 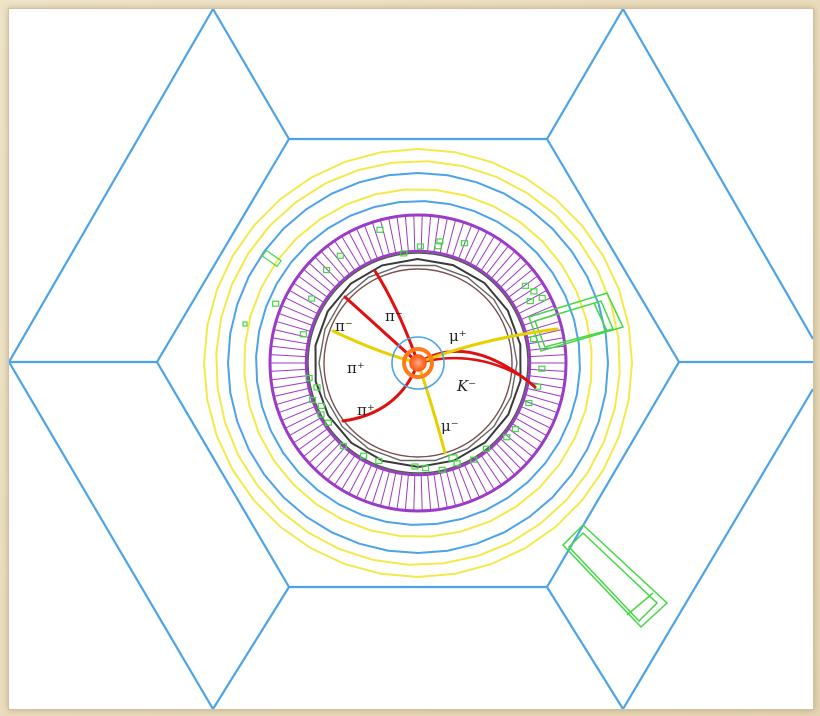 I want to click on label-mu-plus: μ⁺, so click(x=458, y=336).